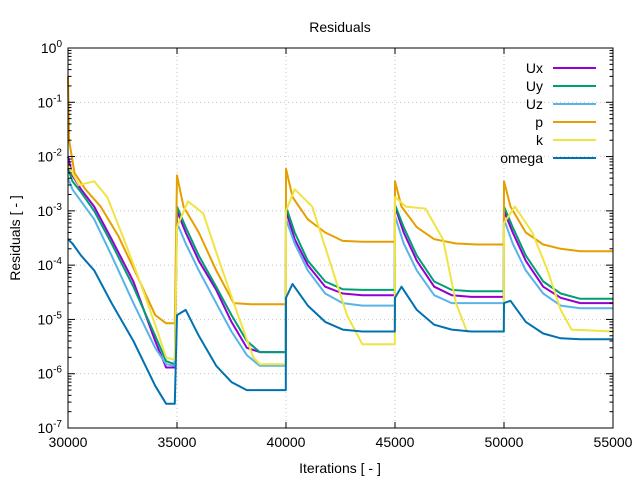 Image resolution: width=640 pixels, height=480 pixels. I want to click on x-tick-label: 50000, so click(504, 442).